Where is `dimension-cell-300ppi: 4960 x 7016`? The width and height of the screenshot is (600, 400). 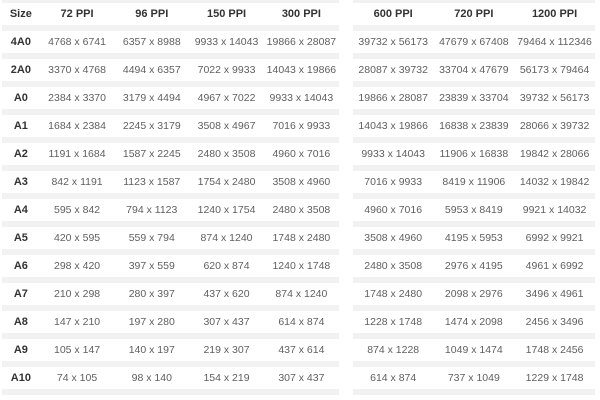
dimension-cell-300ppi: 4960 x 7016 is located at coordinates (301, 154).